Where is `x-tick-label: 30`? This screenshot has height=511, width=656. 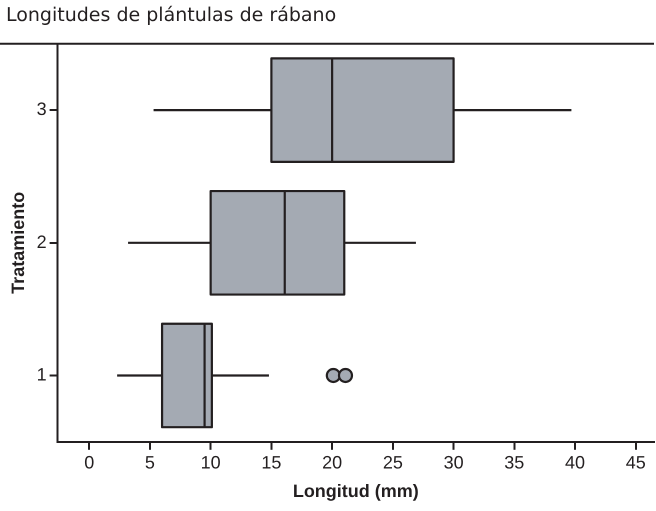
x-tick-label: 30 is located at coordinates (454, 462).